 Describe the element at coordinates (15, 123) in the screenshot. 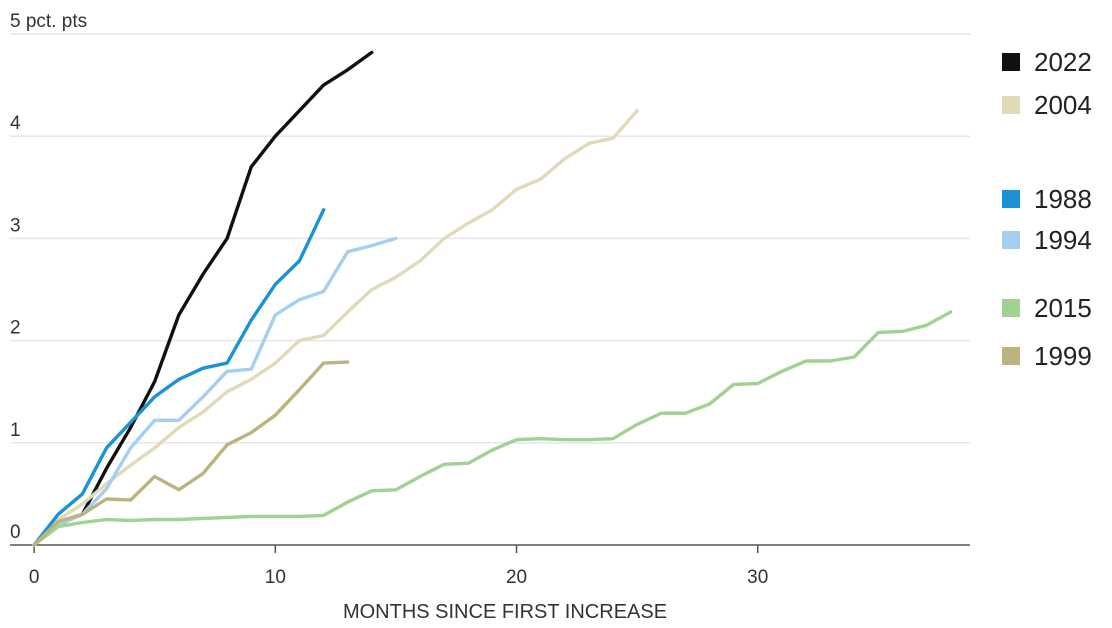

I see `y-tick-label: 4` at that location.